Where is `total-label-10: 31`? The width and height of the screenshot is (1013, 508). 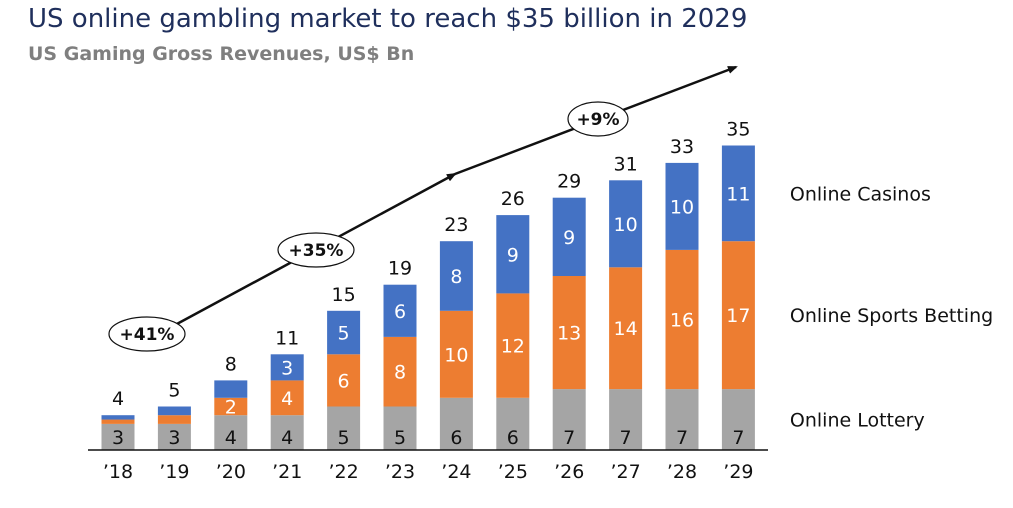 total-label-10: 31 is located at coordinates (626, 164).